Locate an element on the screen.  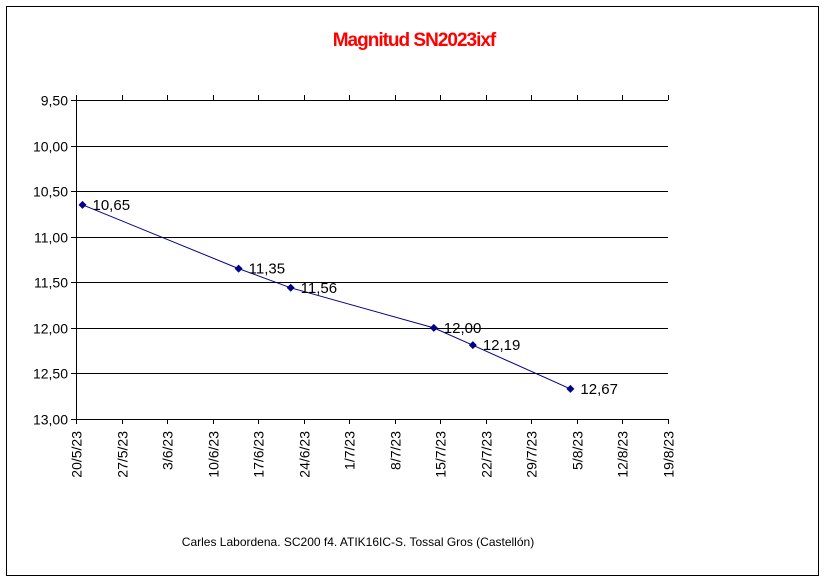
y-tick-label: 10,50 is located at coordinates (50, 192).